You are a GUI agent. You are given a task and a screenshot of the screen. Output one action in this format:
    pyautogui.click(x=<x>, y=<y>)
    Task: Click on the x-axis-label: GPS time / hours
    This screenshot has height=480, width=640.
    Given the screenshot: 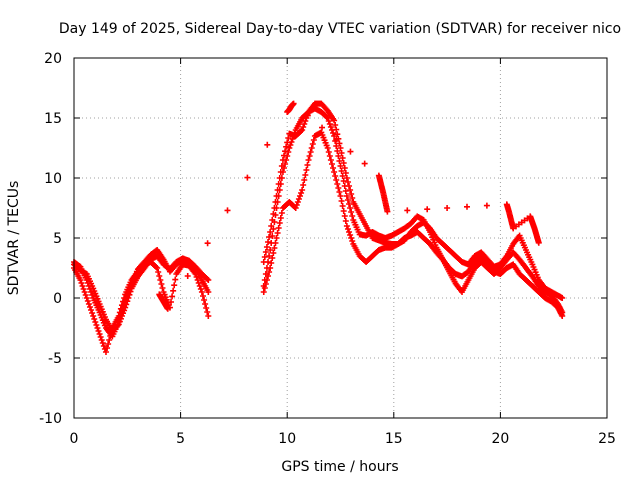 What is the action you would take?
    pyautogui.click(x=339, y=467)
    